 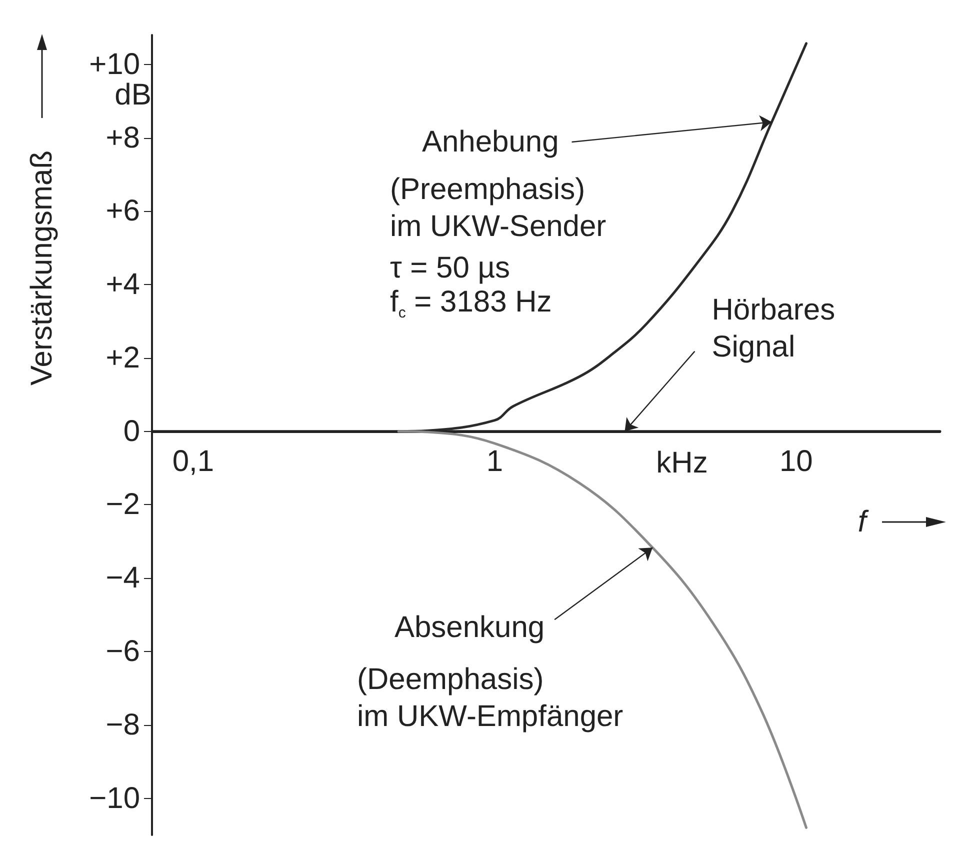 I want to click on y-tick-label: −6, so click(x=123, y=651).